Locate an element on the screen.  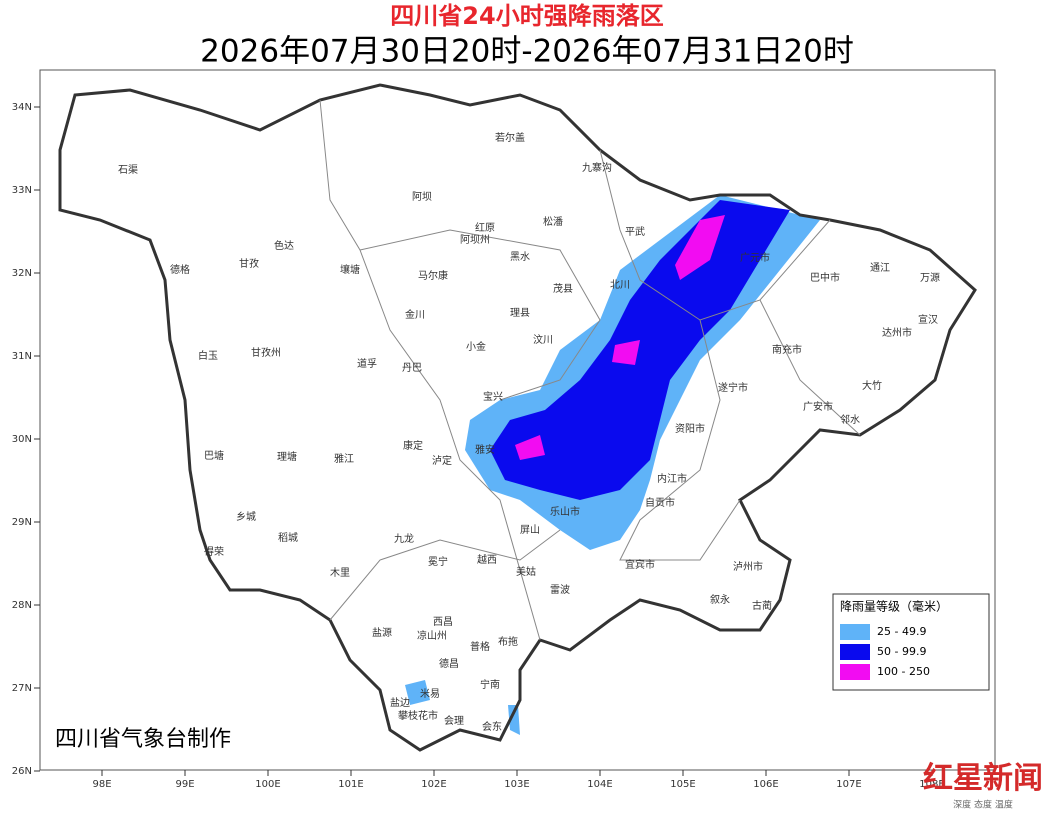
place-label: 泸定 is located at coordinates (442, 460).